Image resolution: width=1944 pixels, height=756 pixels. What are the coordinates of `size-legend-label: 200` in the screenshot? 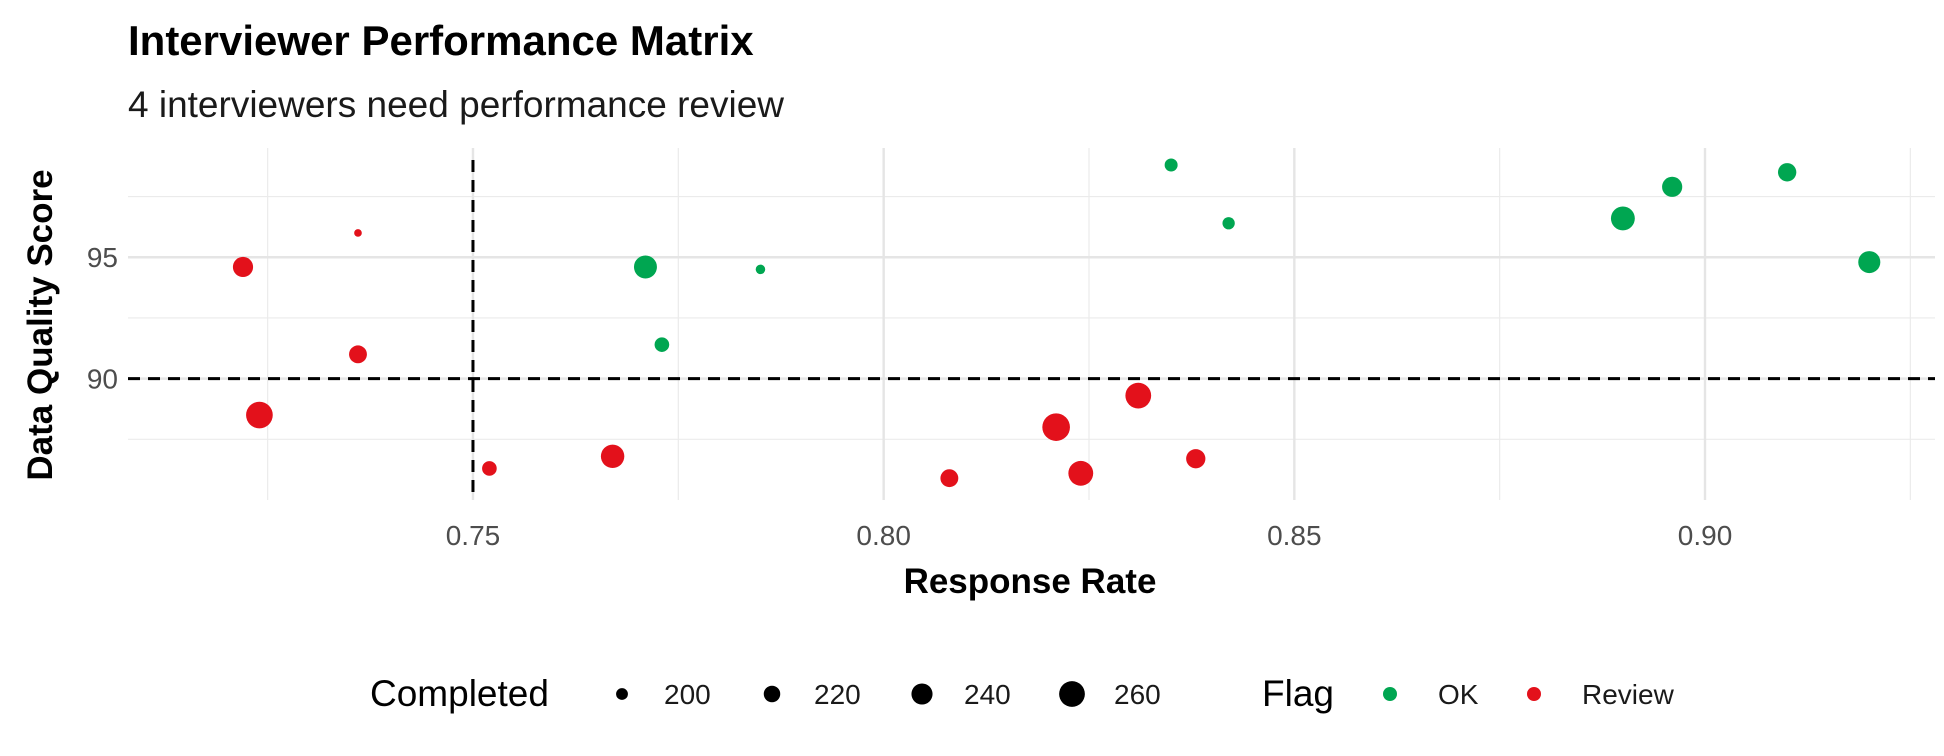 It's located at (687, 694).